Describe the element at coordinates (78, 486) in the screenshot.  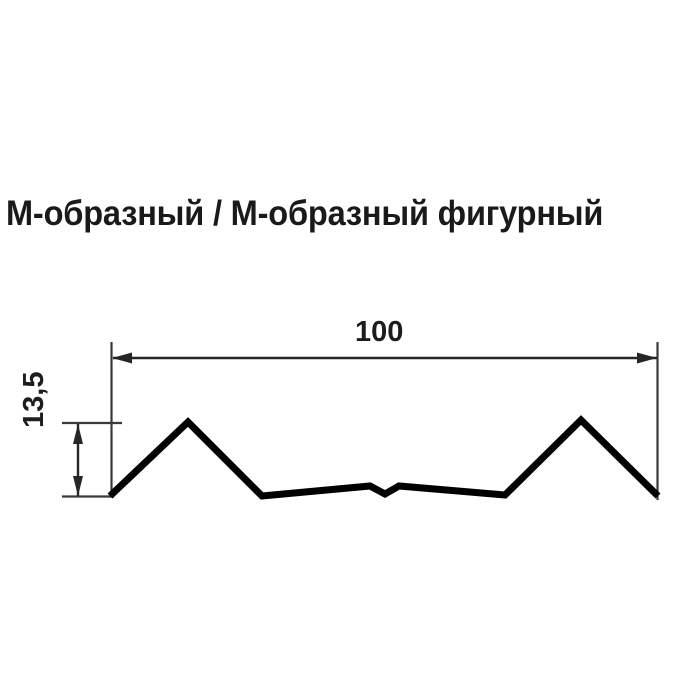
I see `arrowhead-down-icon` at that location.